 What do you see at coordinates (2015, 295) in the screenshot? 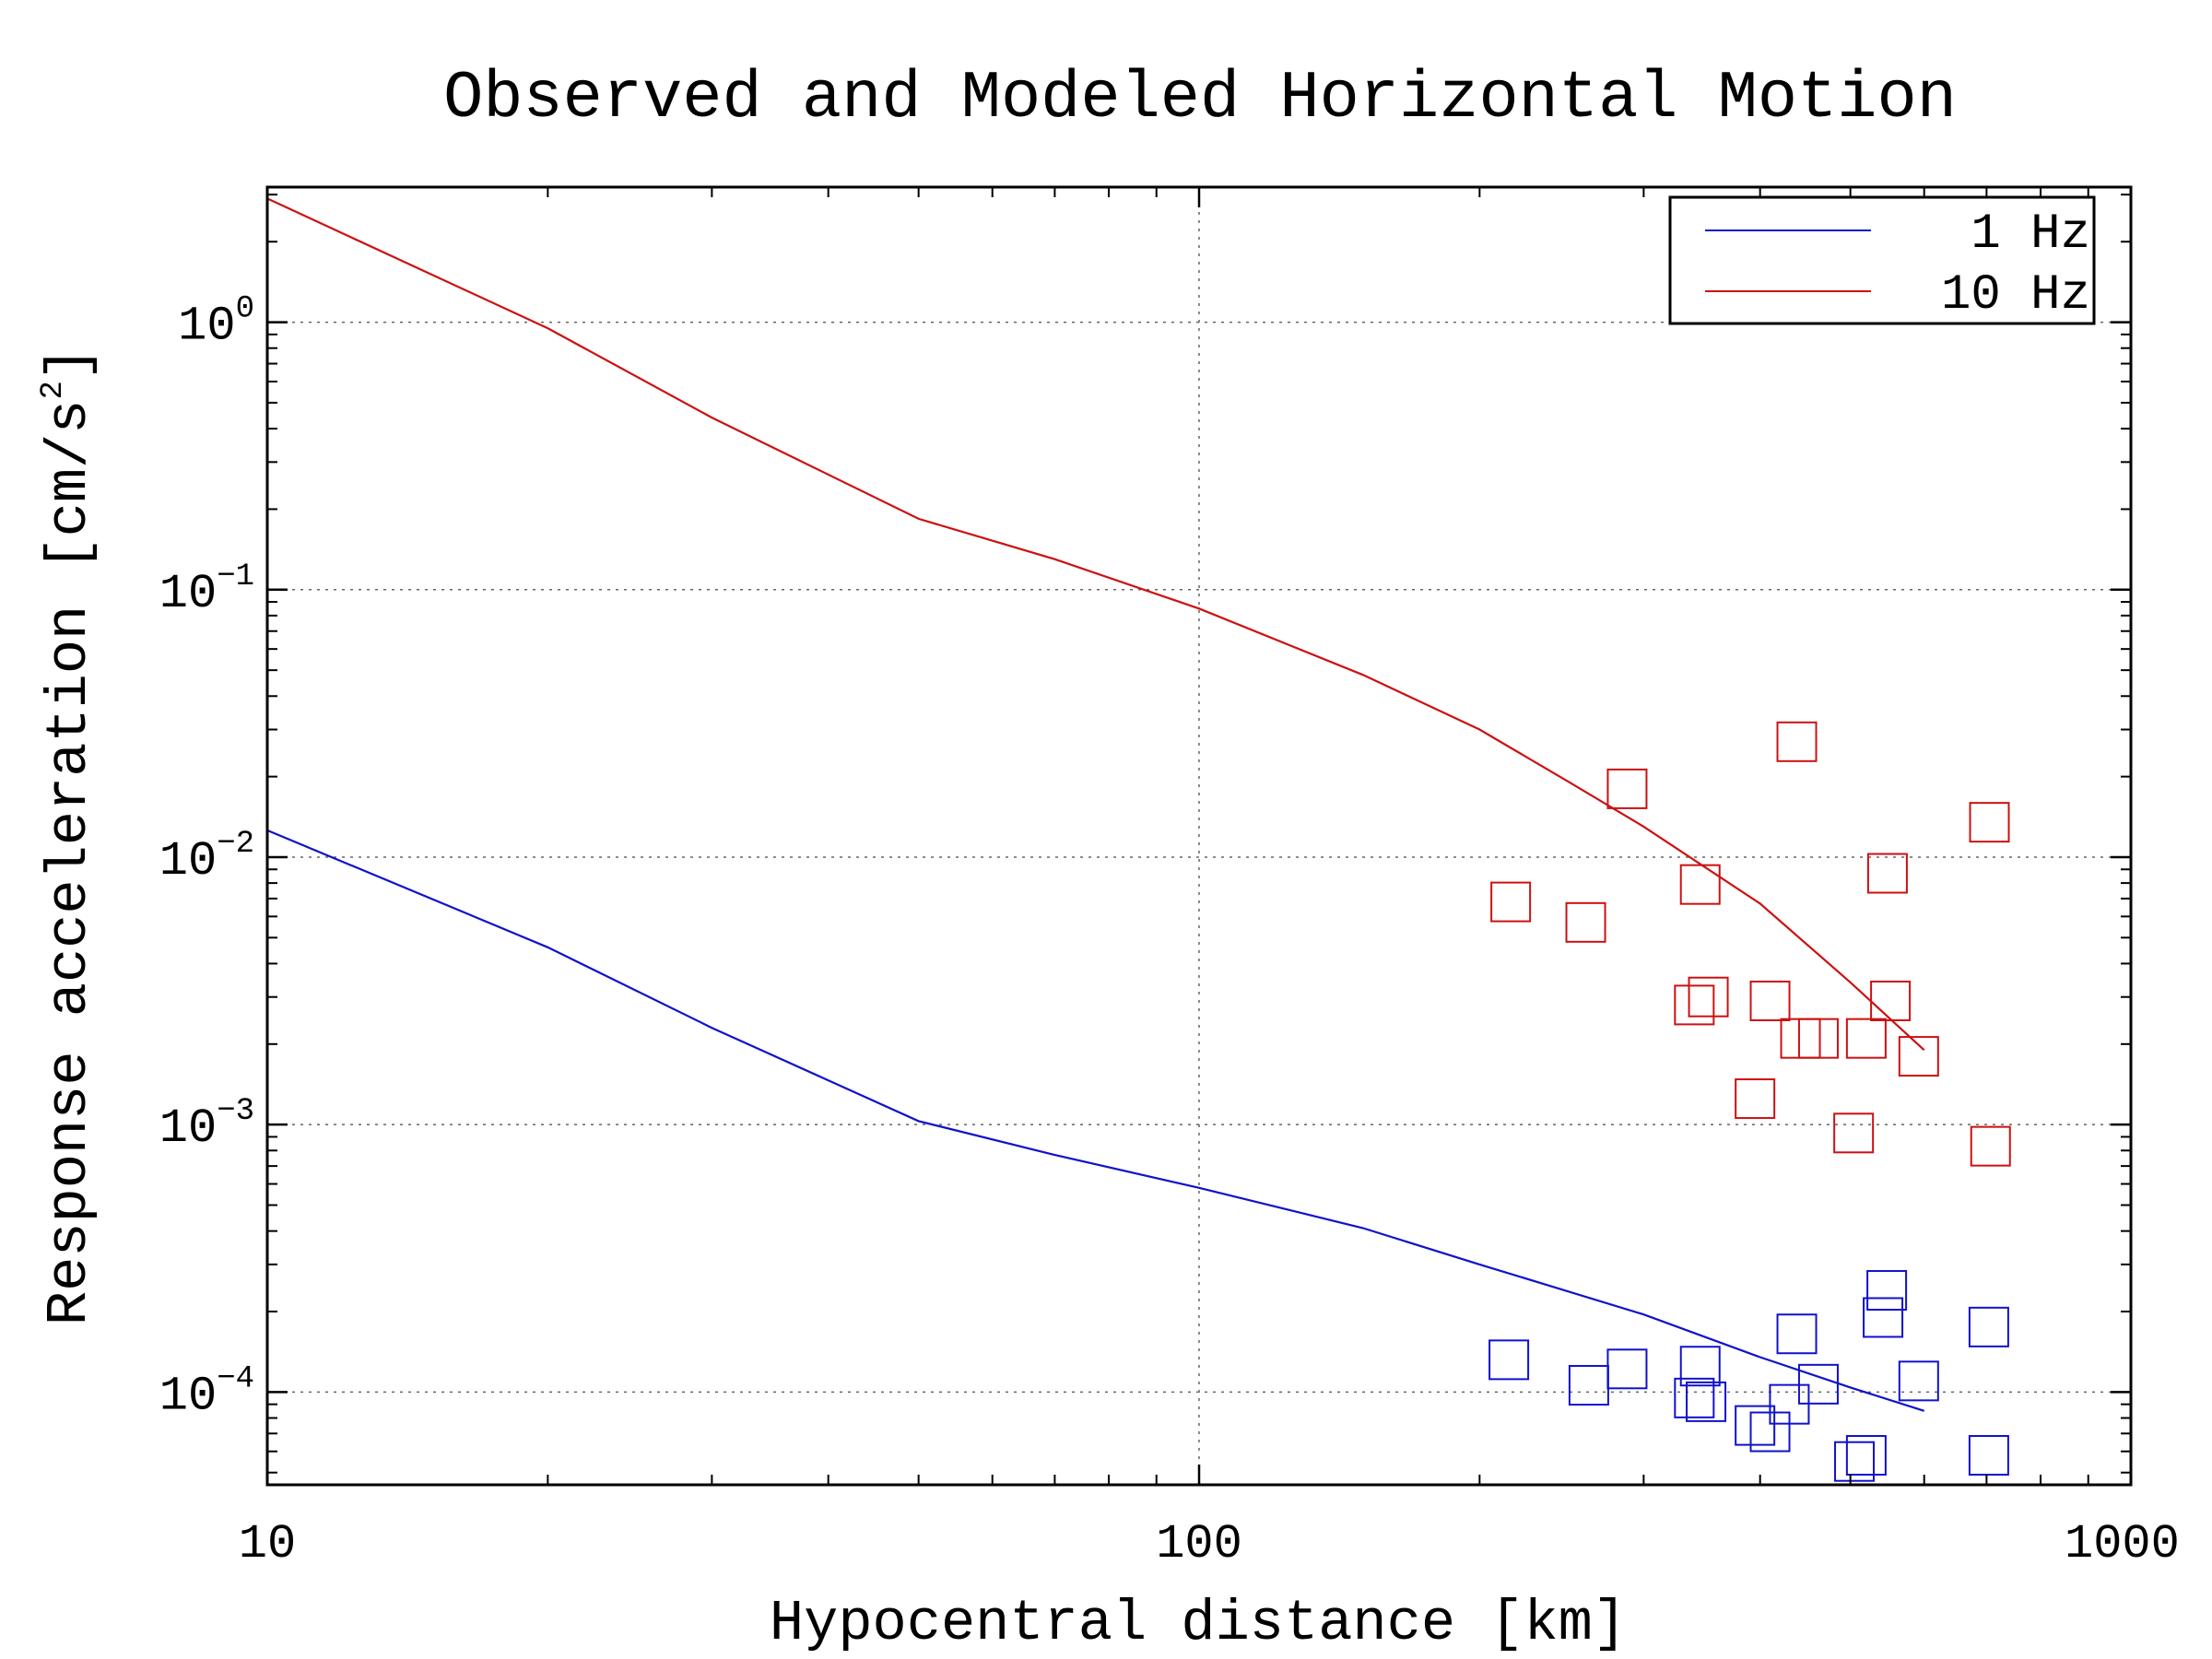
I see `legend-label-10hz: 10 Hz` at bounding box center [2015, 295].